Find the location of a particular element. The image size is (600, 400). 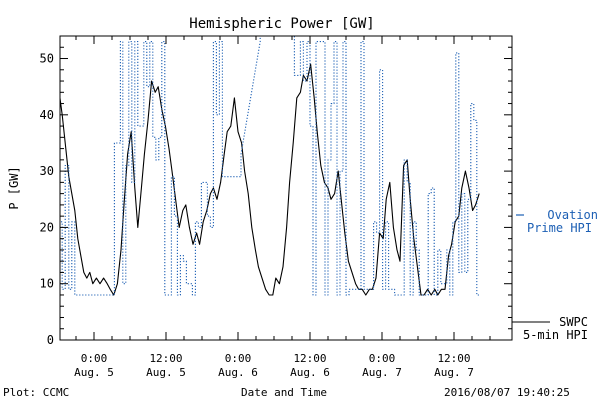

chart-title: Hemispheric Power [GW] is located at coordinates (281, 24).